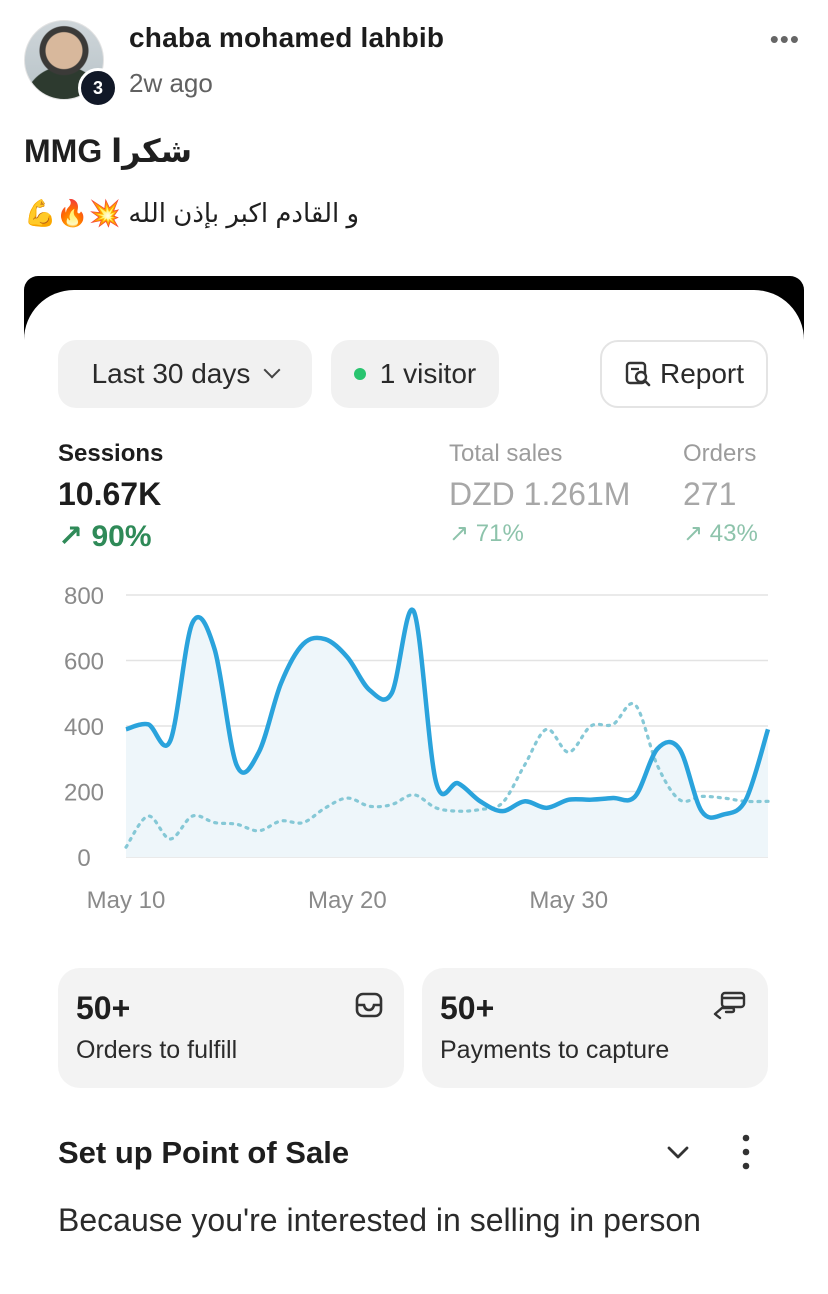 The image size is (828, 1294). What do you see at coordinates (157, 1050) in the screenshot?
I see `tile-label: Orders to fulfill` at bounding box center [157, 1050].